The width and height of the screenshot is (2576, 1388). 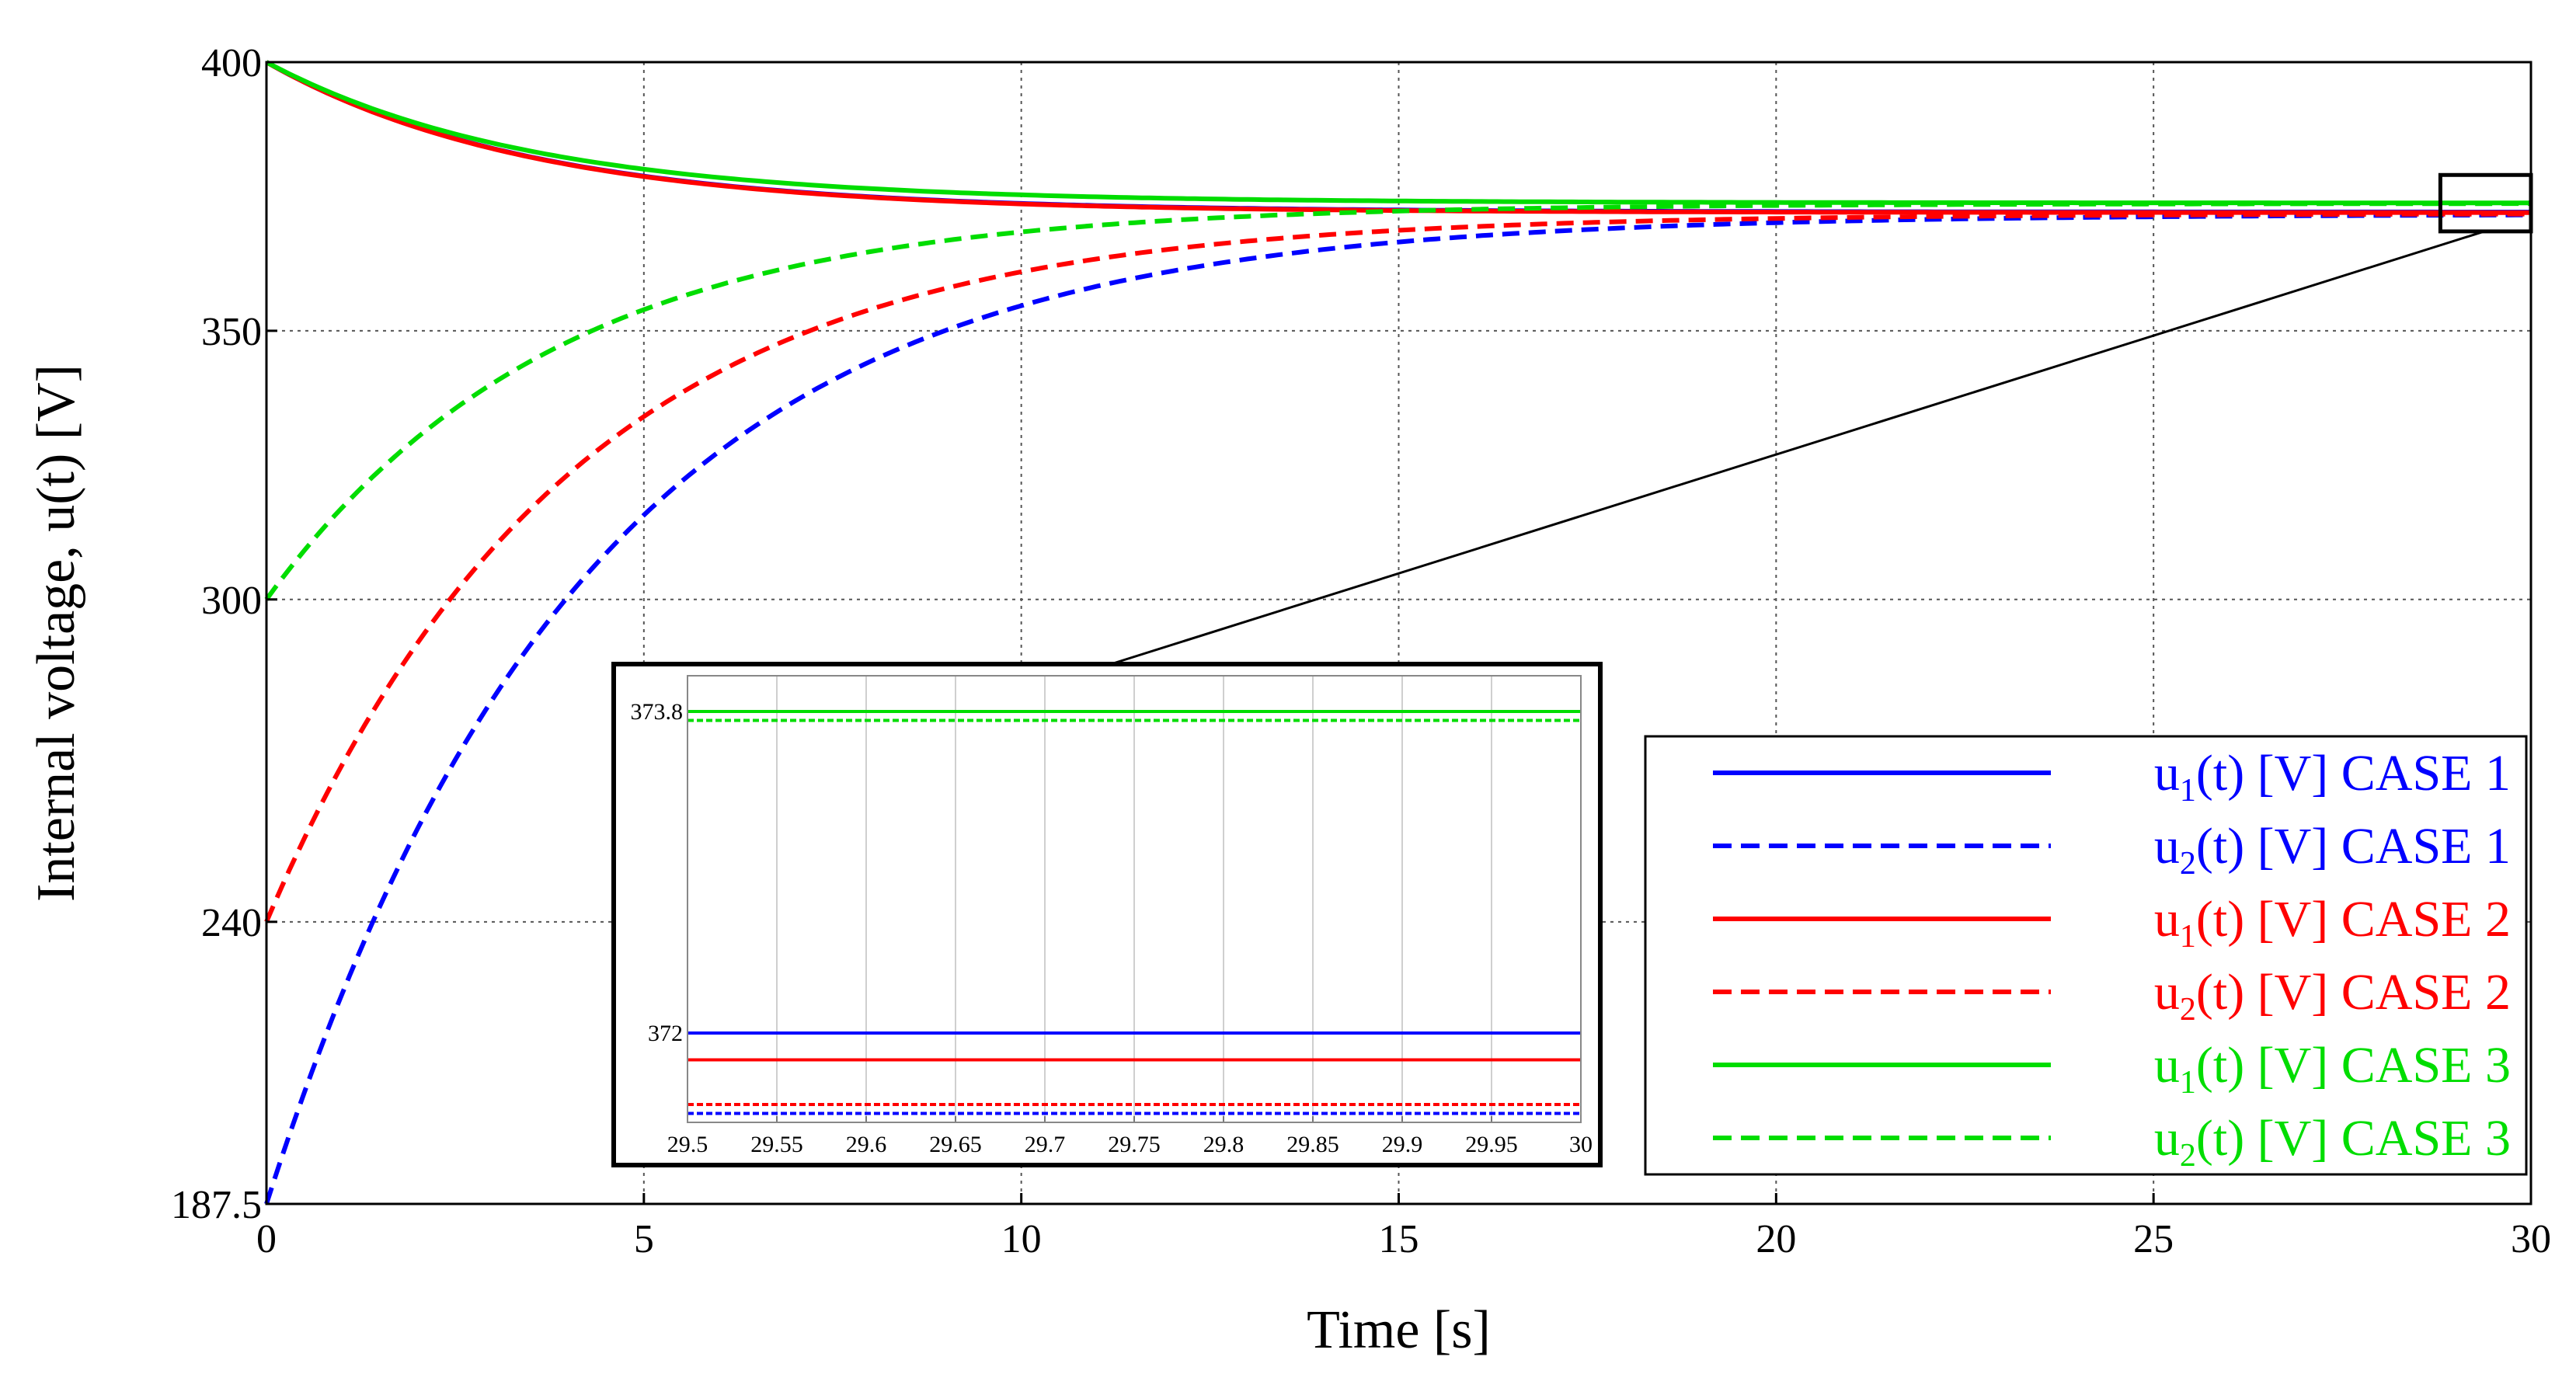 What do you see at coordinates (1399, 1239) in the screenshot?
I see `x-tick-label: 15` at bounding box center [1399, 1239].